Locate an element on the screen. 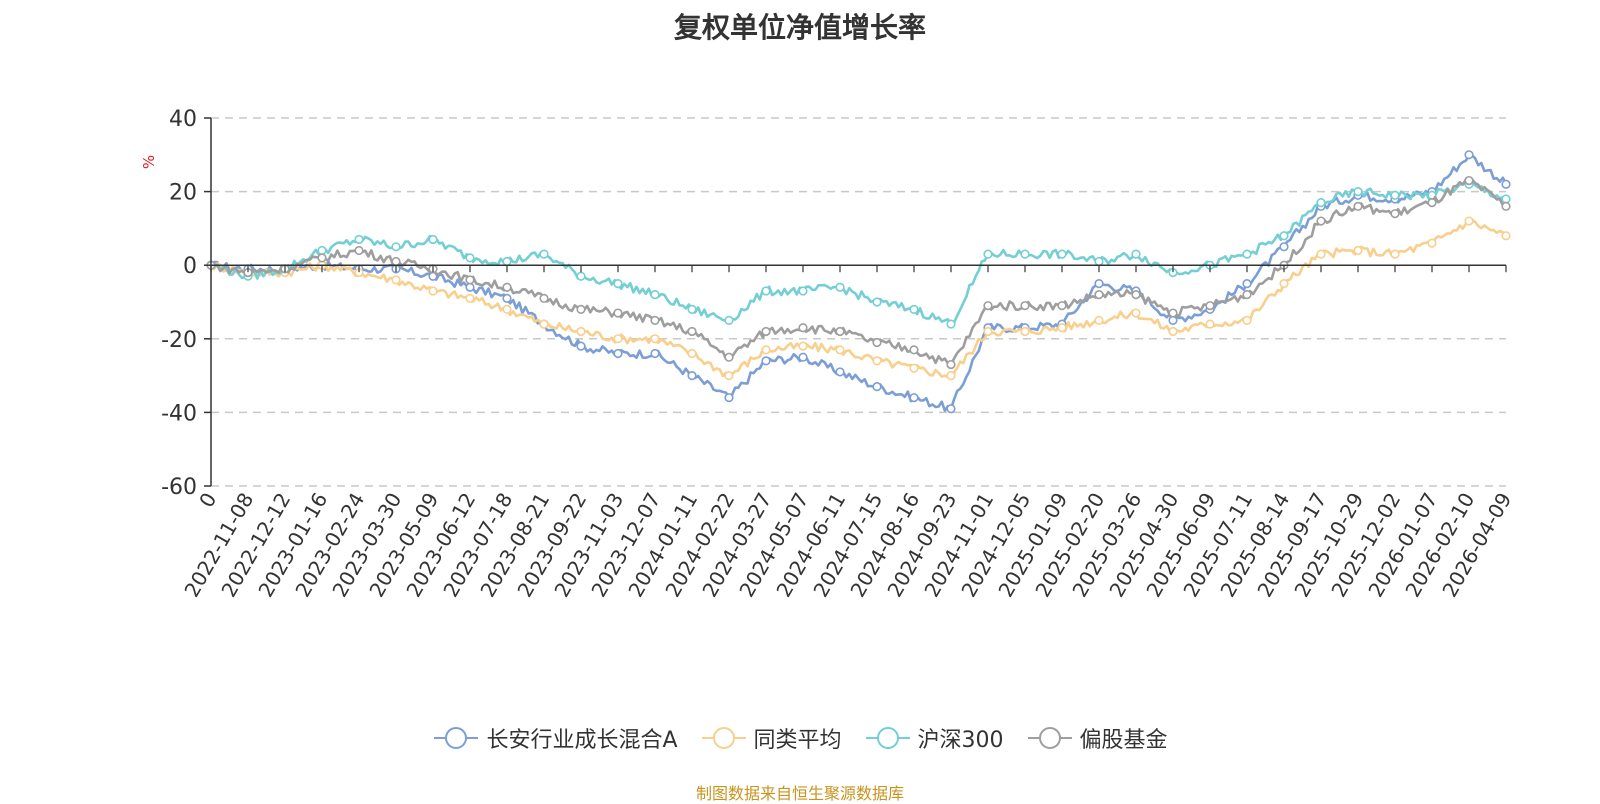 The image size is (1600, 804). legend-item: 同类平均 is located at coordinates (771, 738).